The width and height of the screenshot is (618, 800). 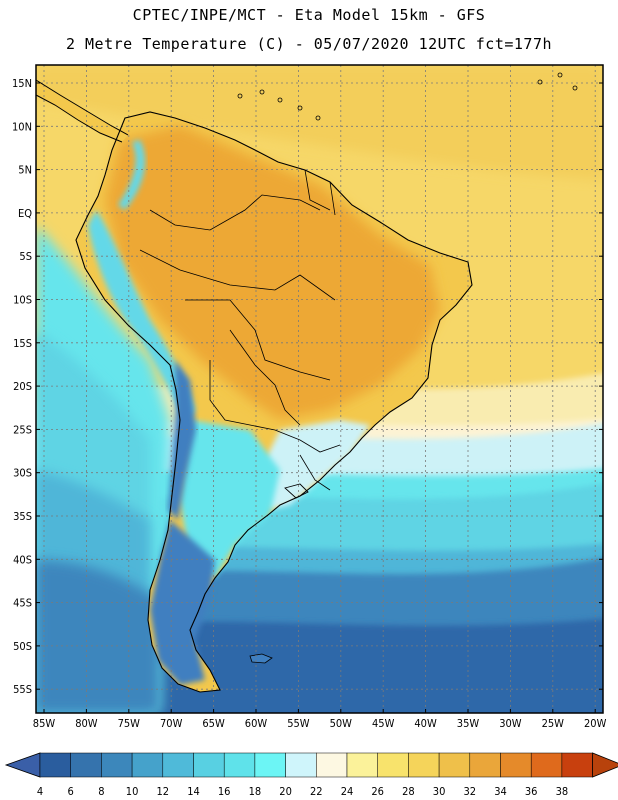 What do you see at coordinates (22, 83) in the screenshot?
I see `latitude-label: 15N` at bounding box center [22, 83].